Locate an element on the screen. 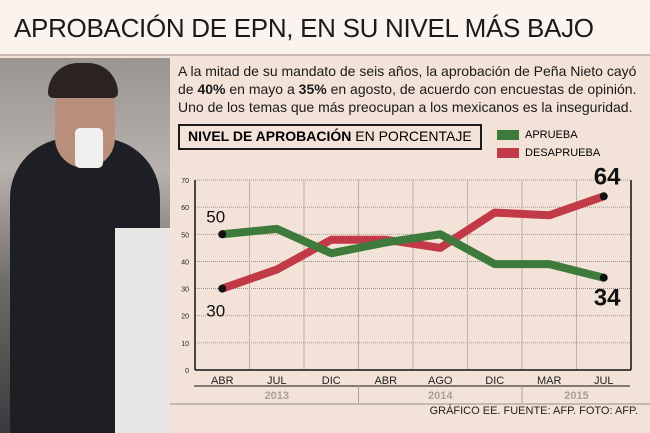 This screenshot has width=650, height=433. y-tick-label: 0 is located at coordinates (187, 371).